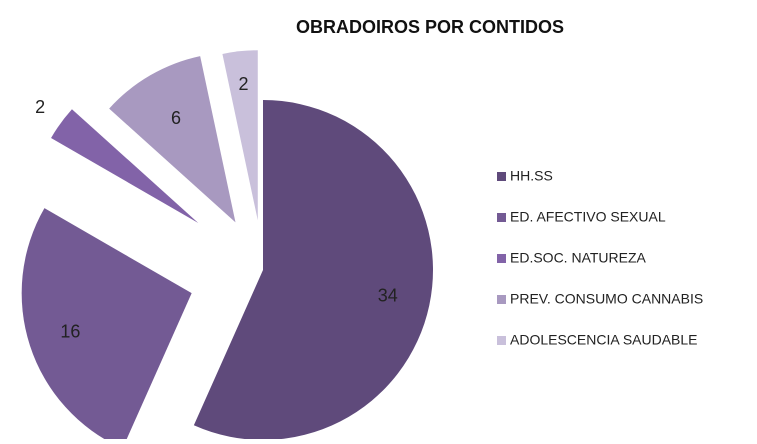 The width and height of the screenshot is (757, 444). I want to click on chart-title: OBRADOIROS POR CONTIDOS, so click(430, 27).